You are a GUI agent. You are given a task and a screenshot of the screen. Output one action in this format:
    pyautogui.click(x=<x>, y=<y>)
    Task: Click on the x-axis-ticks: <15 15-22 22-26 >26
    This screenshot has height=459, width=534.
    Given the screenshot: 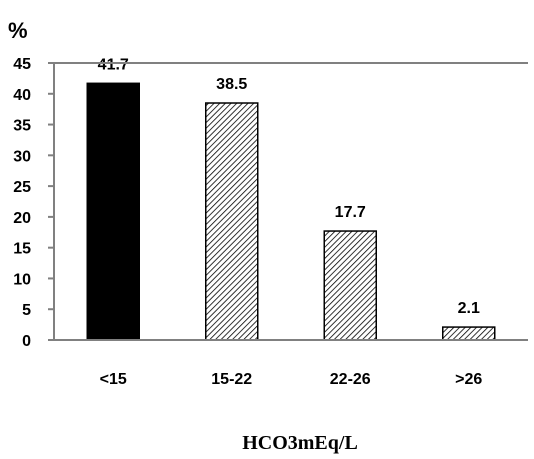 What is the action you would take?
    pyautogui.click(x=291, y=379)
    